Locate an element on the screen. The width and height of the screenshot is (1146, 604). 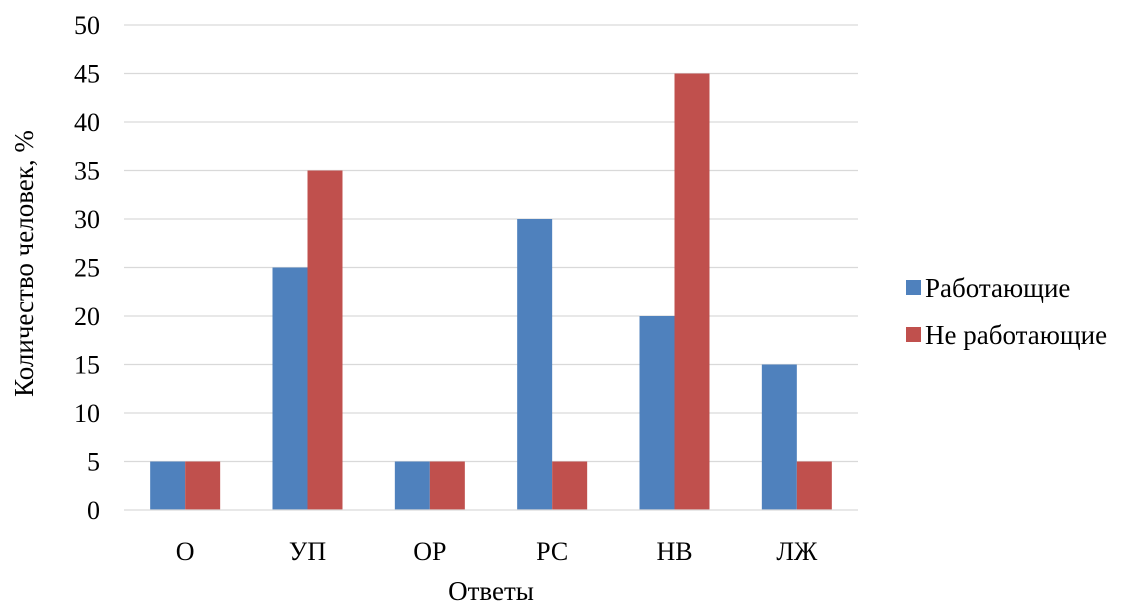
x-axis-ticks: О УП ОР РС НВ ЛЖ is located at coordinates (497, 551).